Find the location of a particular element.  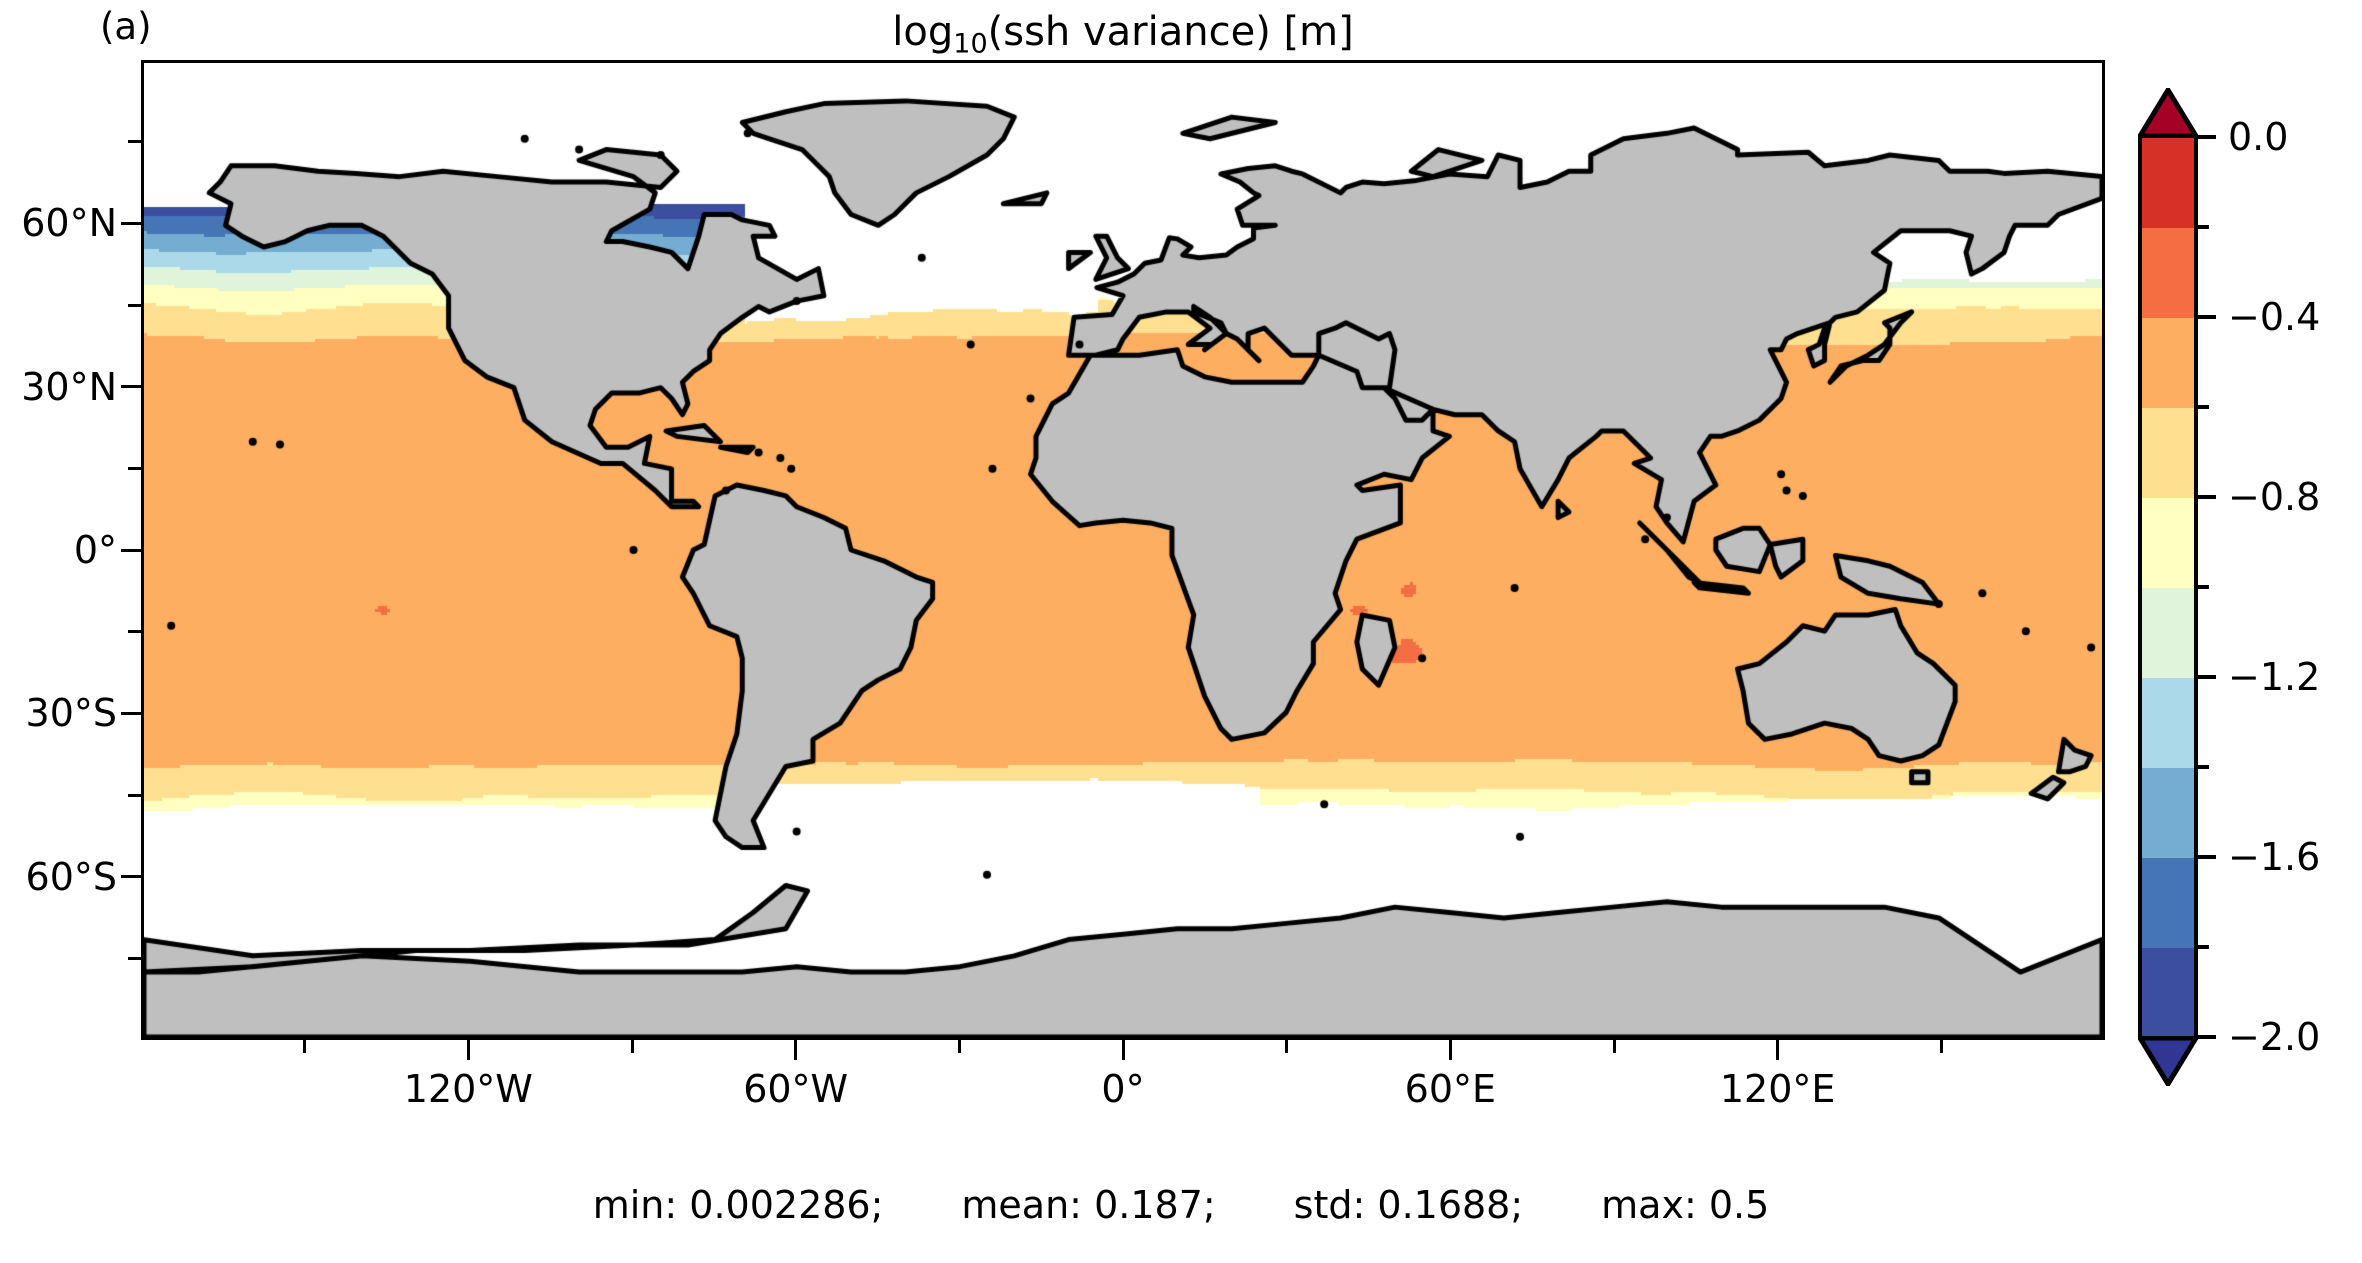

y-tick-label: 30°S is located at coordinates (71, 713).